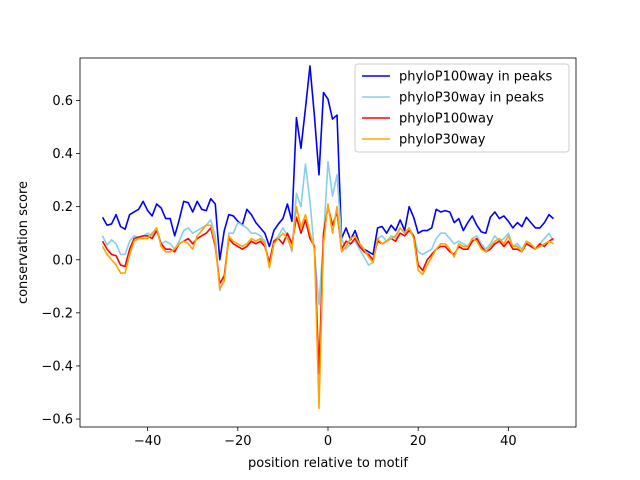  Describe the element at coordinates (23, 242) in the screenshot. I see `y-axis-label: conservation score` at that location.